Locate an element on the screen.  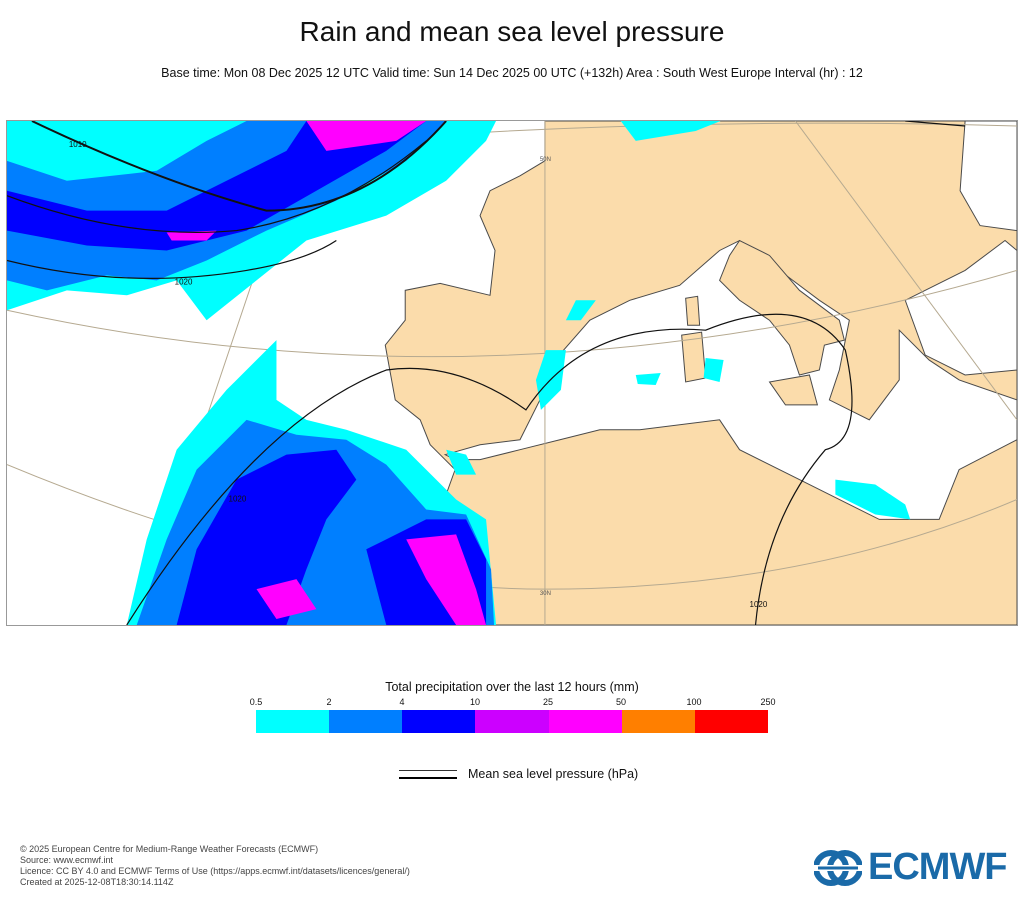
ecmwf-logo: ECMWF is located at coordinates (911, 867).